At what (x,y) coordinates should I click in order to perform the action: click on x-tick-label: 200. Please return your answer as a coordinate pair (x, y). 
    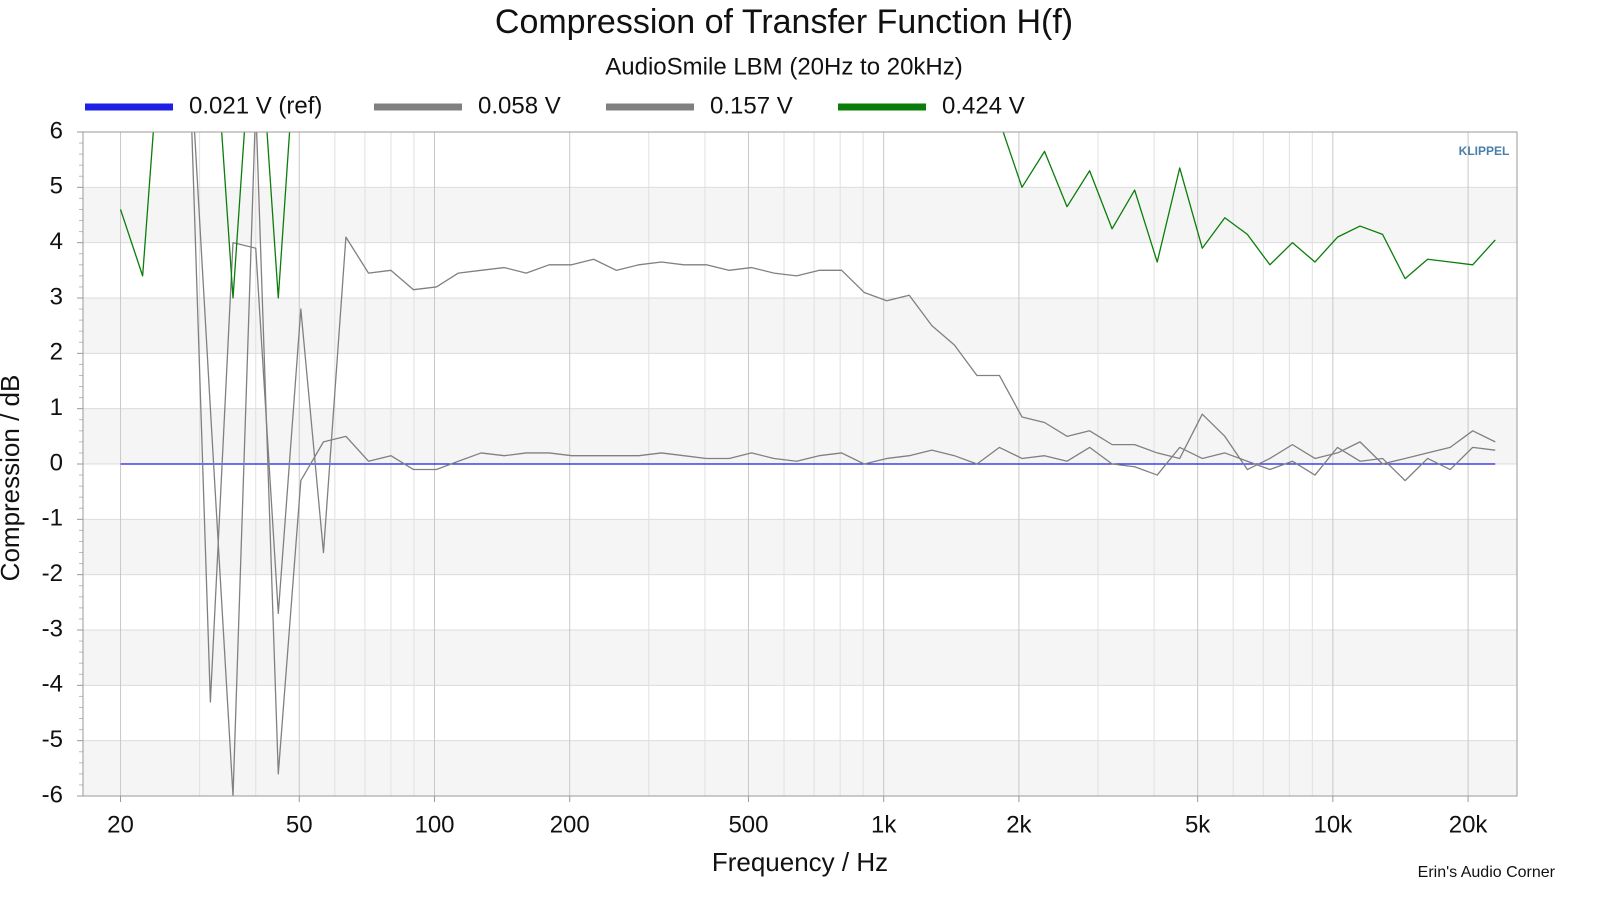
    Looking at the image, I should click on (570, 824).